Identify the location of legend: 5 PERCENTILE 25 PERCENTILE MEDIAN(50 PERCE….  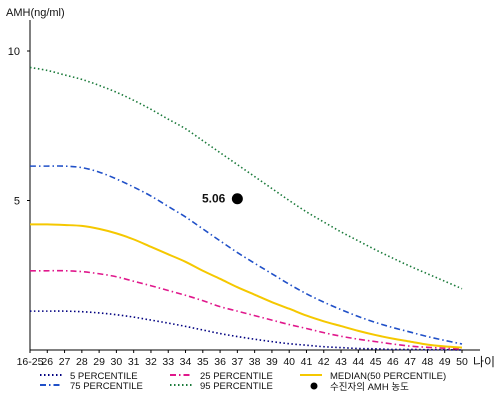
(243, 382).